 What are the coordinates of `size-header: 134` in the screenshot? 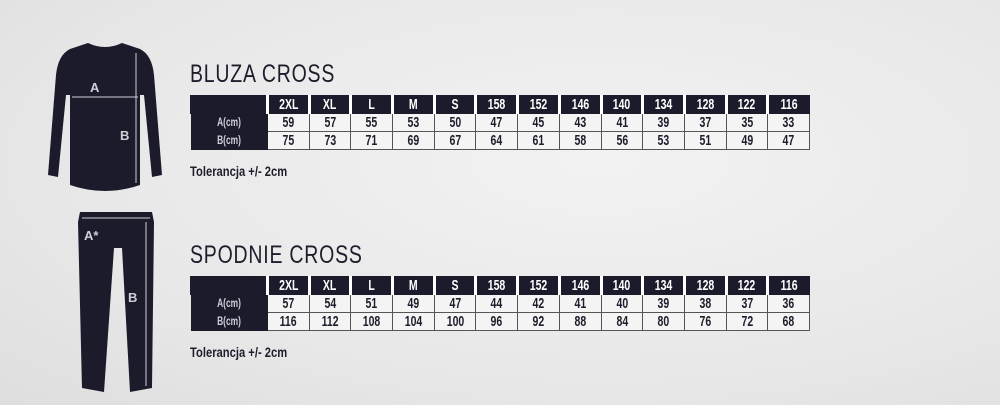 It's located at (663, 285).